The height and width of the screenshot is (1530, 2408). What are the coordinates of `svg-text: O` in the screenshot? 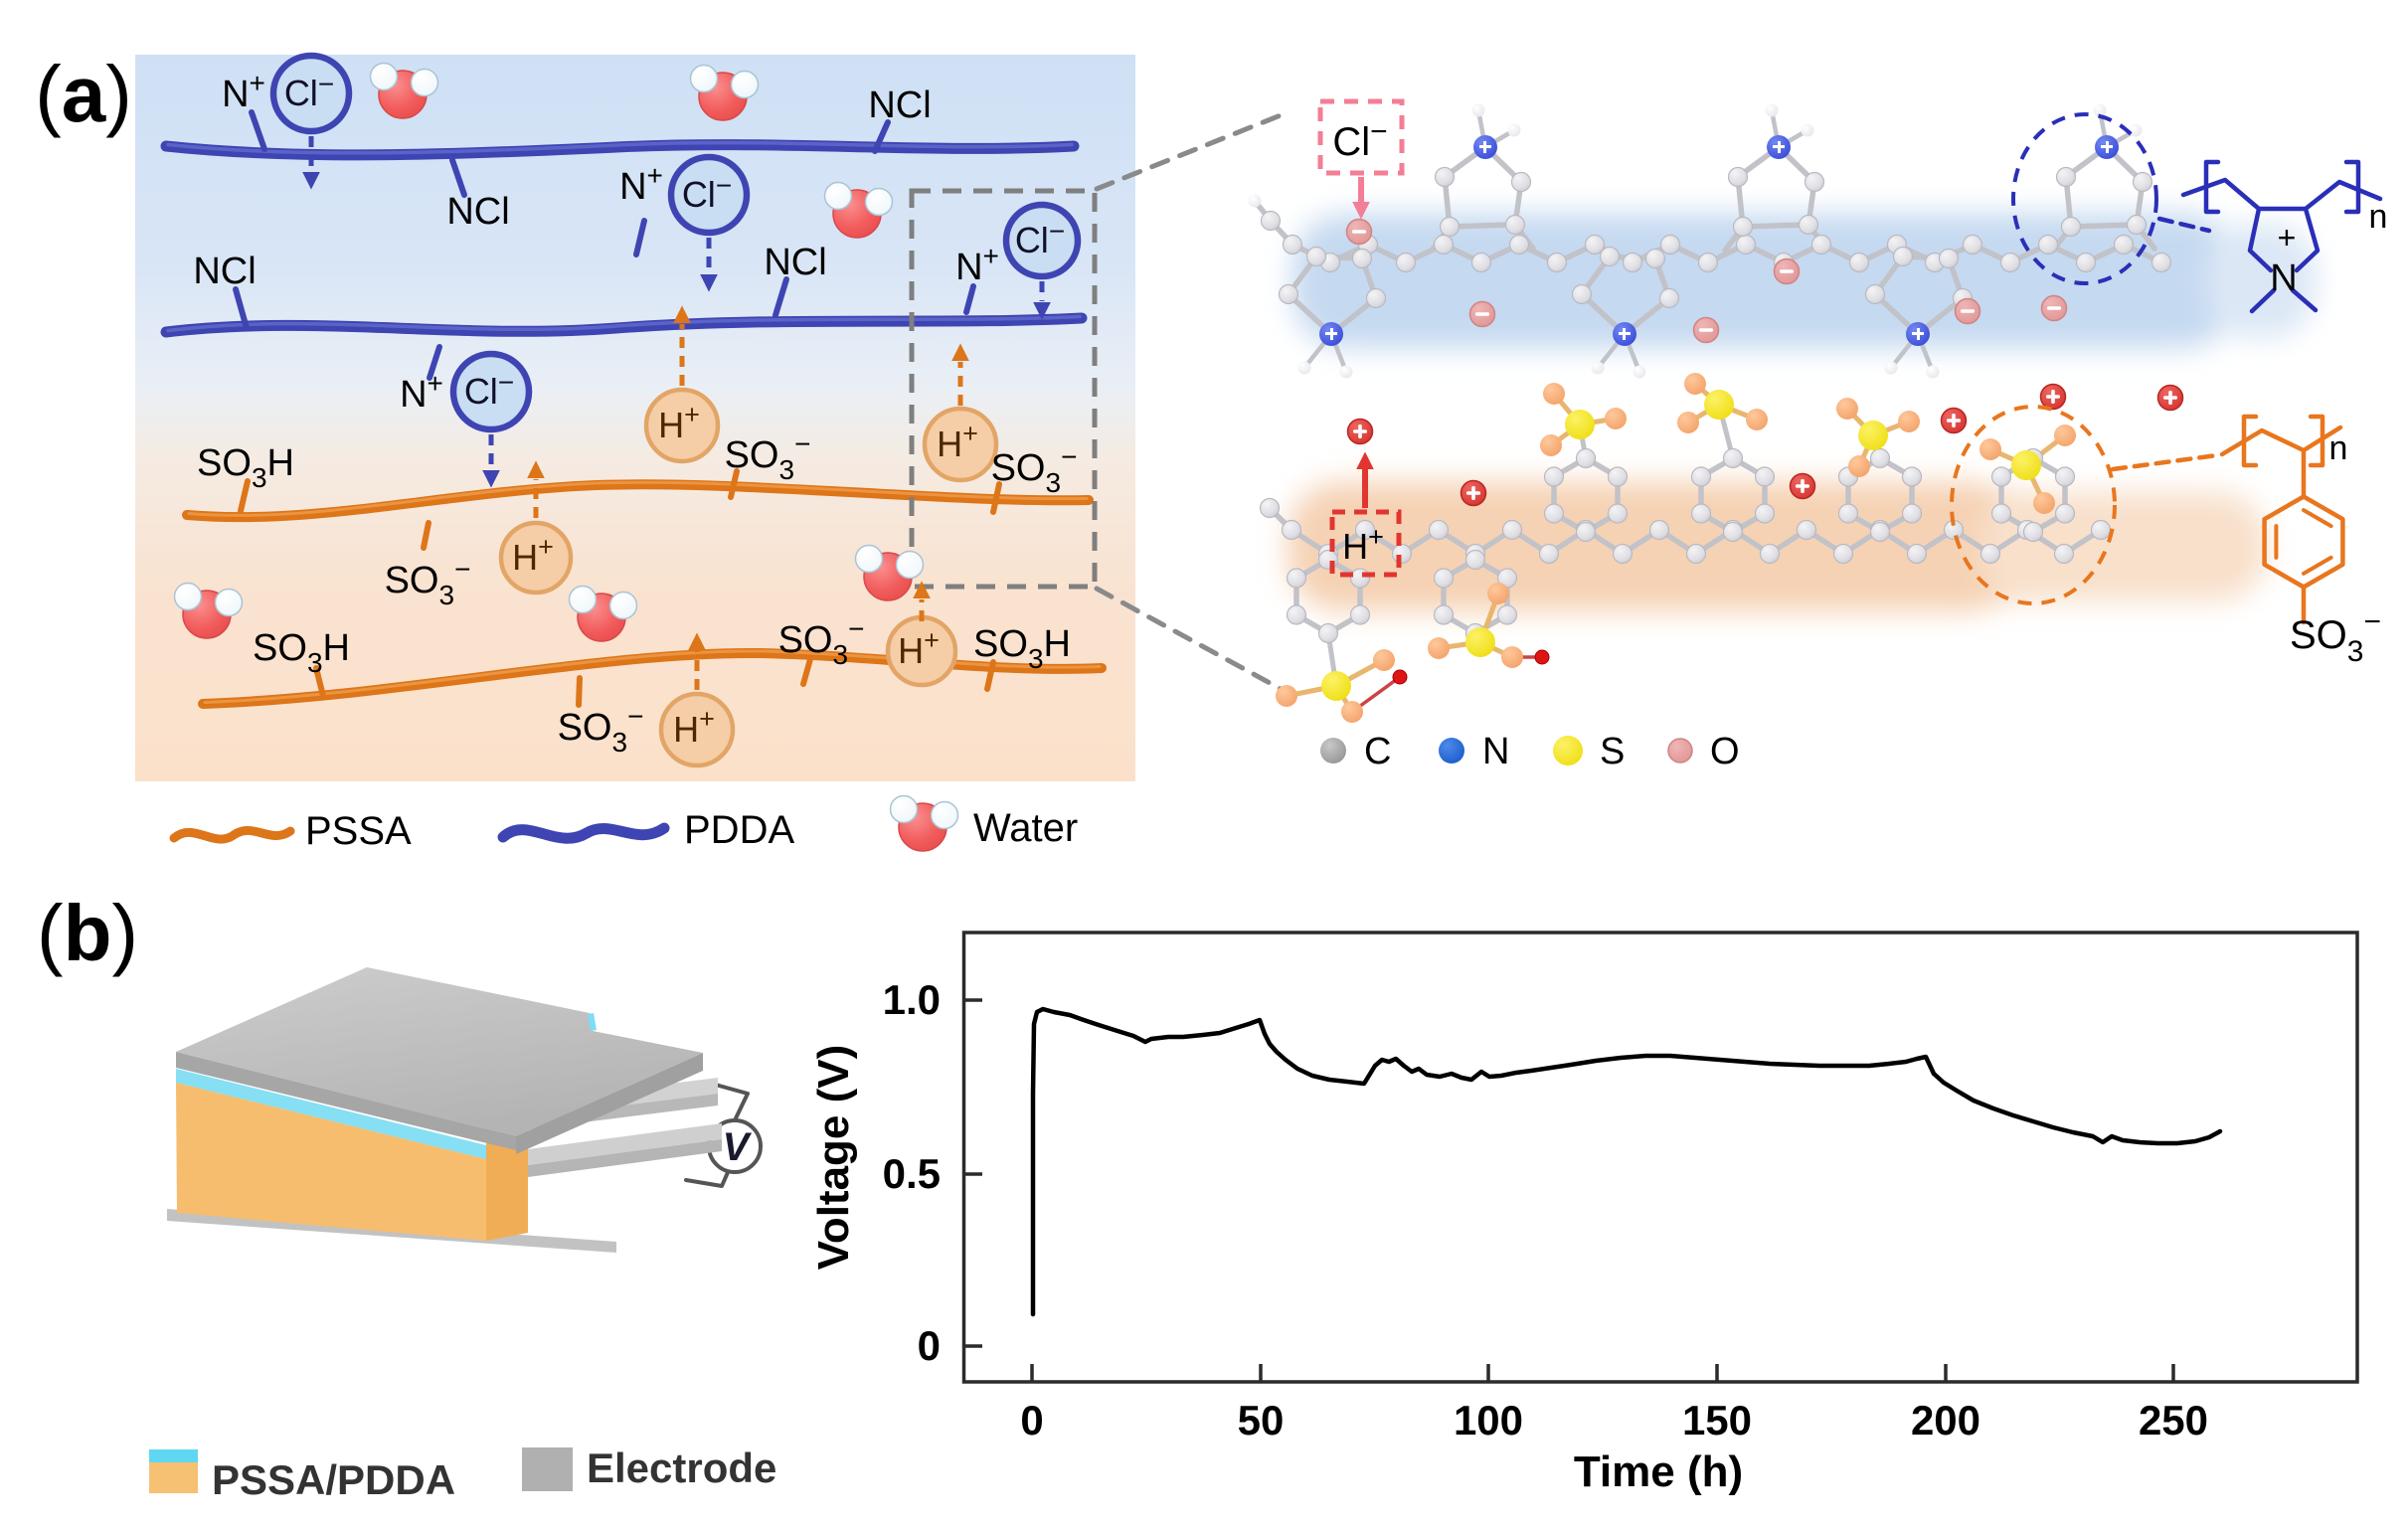 It's located at (1725, 751).